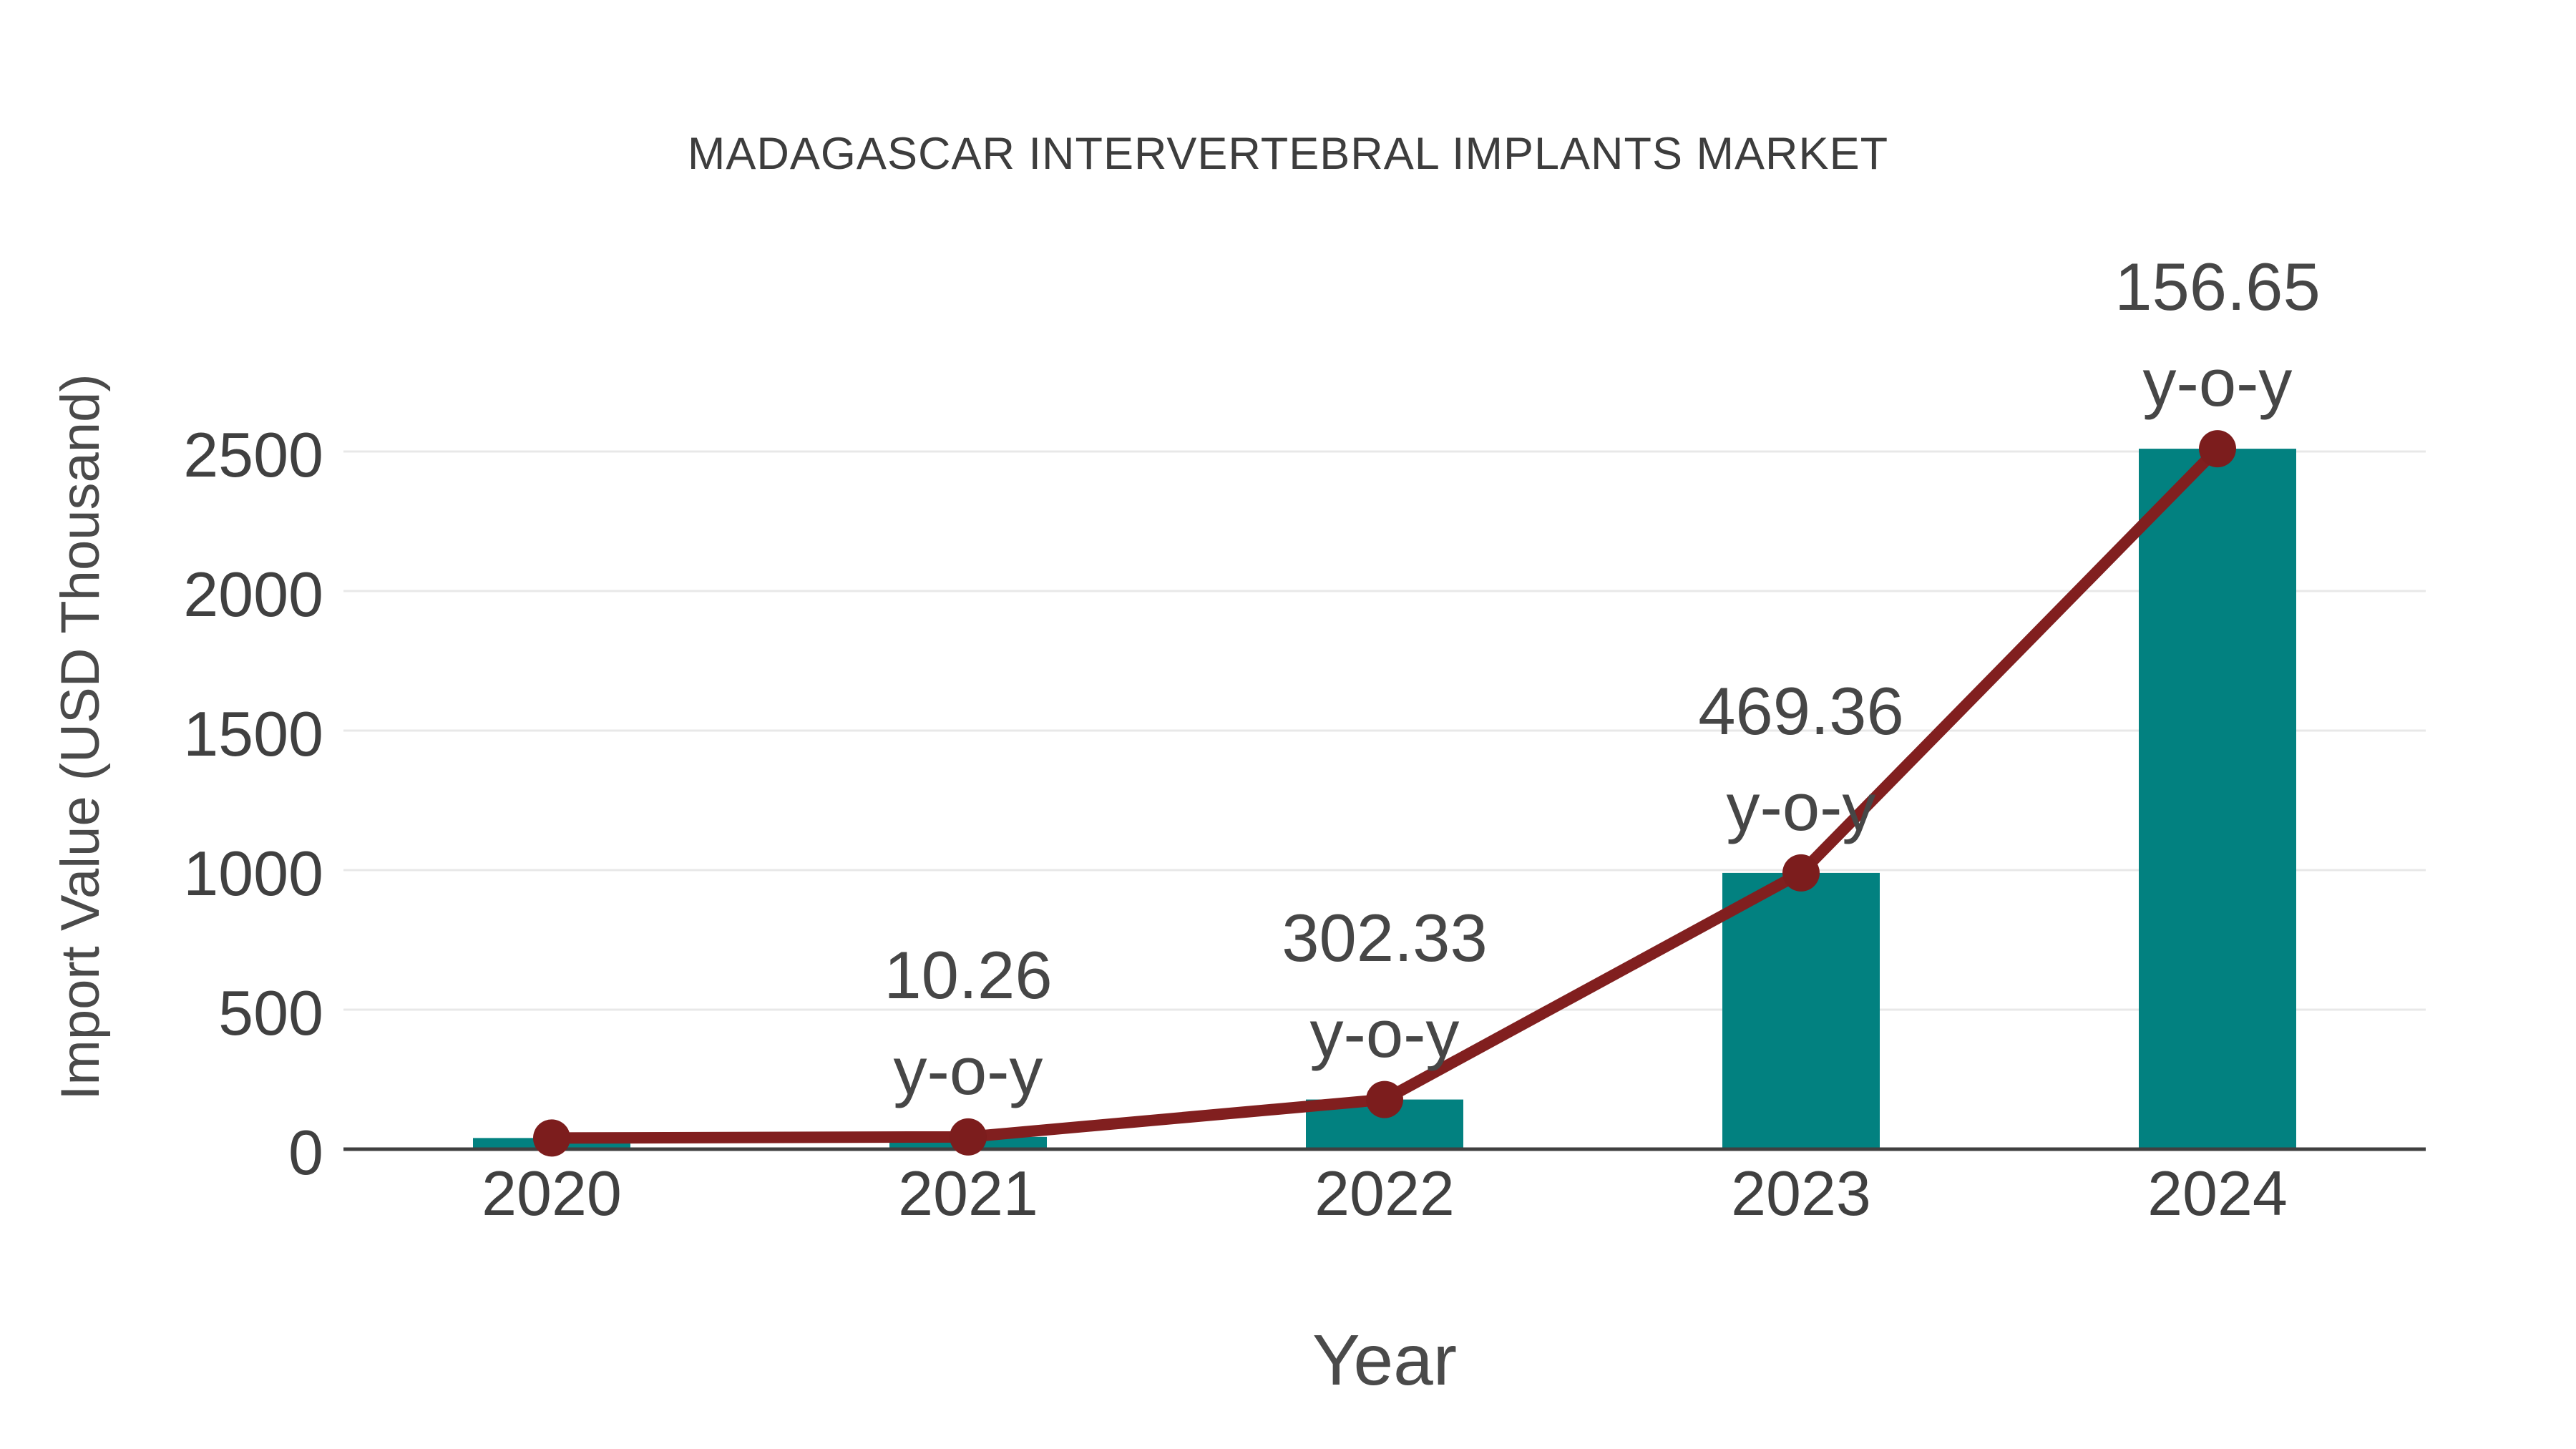 This screenshot has height=1449, width=2576. What do you see at coordinates (968, 975) in the screenshot?
I see `yoy-value: 10.26` at bounding box center [968, 975].